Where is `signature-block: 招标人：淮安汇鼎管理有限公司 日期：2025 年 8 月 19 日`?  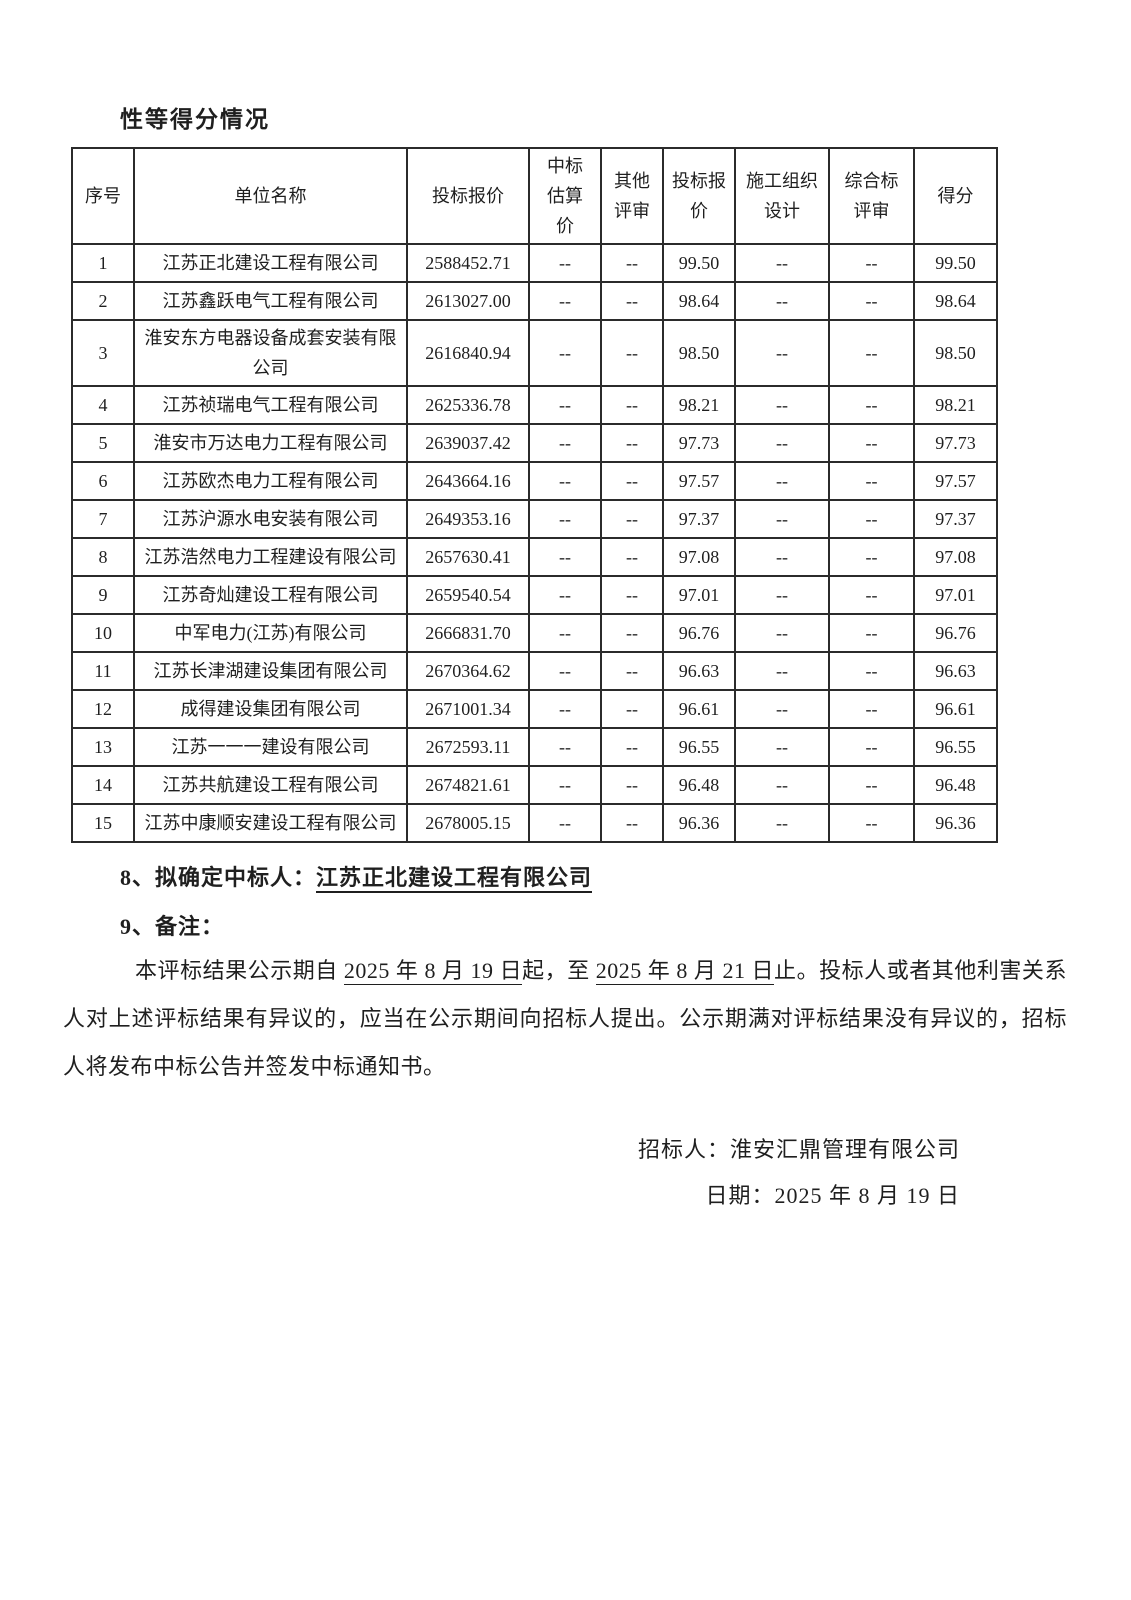
signature-block: 招标人：淮安汇鼎管理有限公司 日期：2025 年 8 月 19 日 is located at coordinates (565, 1173).